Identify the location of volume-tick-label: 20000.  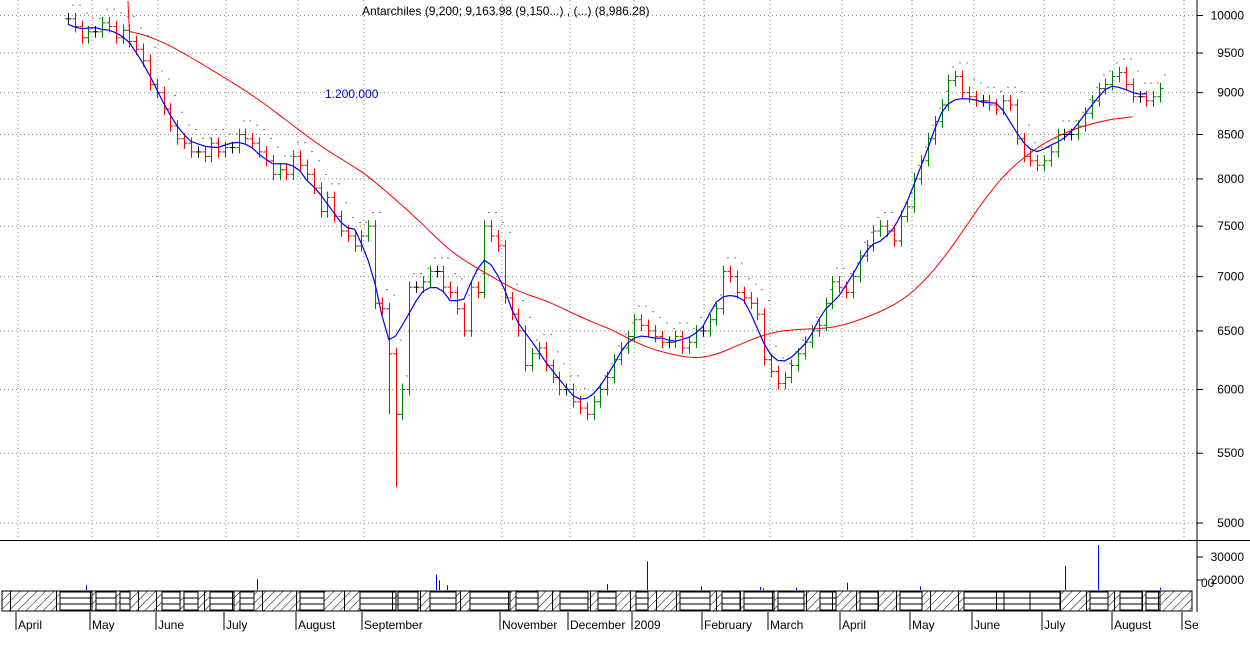
(1228, 580).